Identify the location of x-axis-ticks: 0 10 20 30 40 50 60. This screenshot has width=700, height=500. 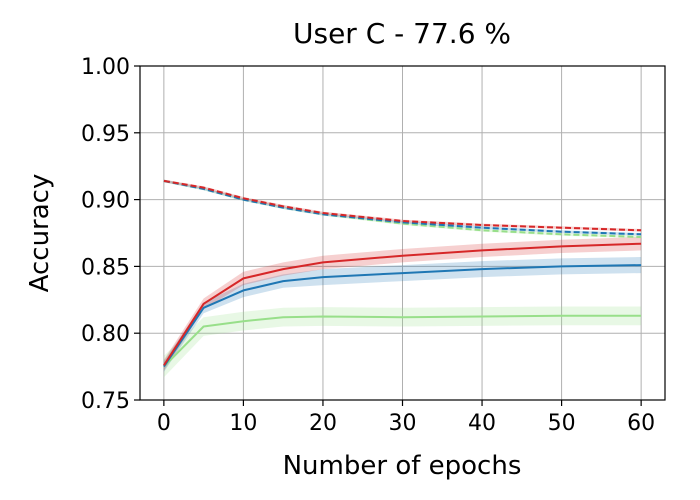
(406, 418).